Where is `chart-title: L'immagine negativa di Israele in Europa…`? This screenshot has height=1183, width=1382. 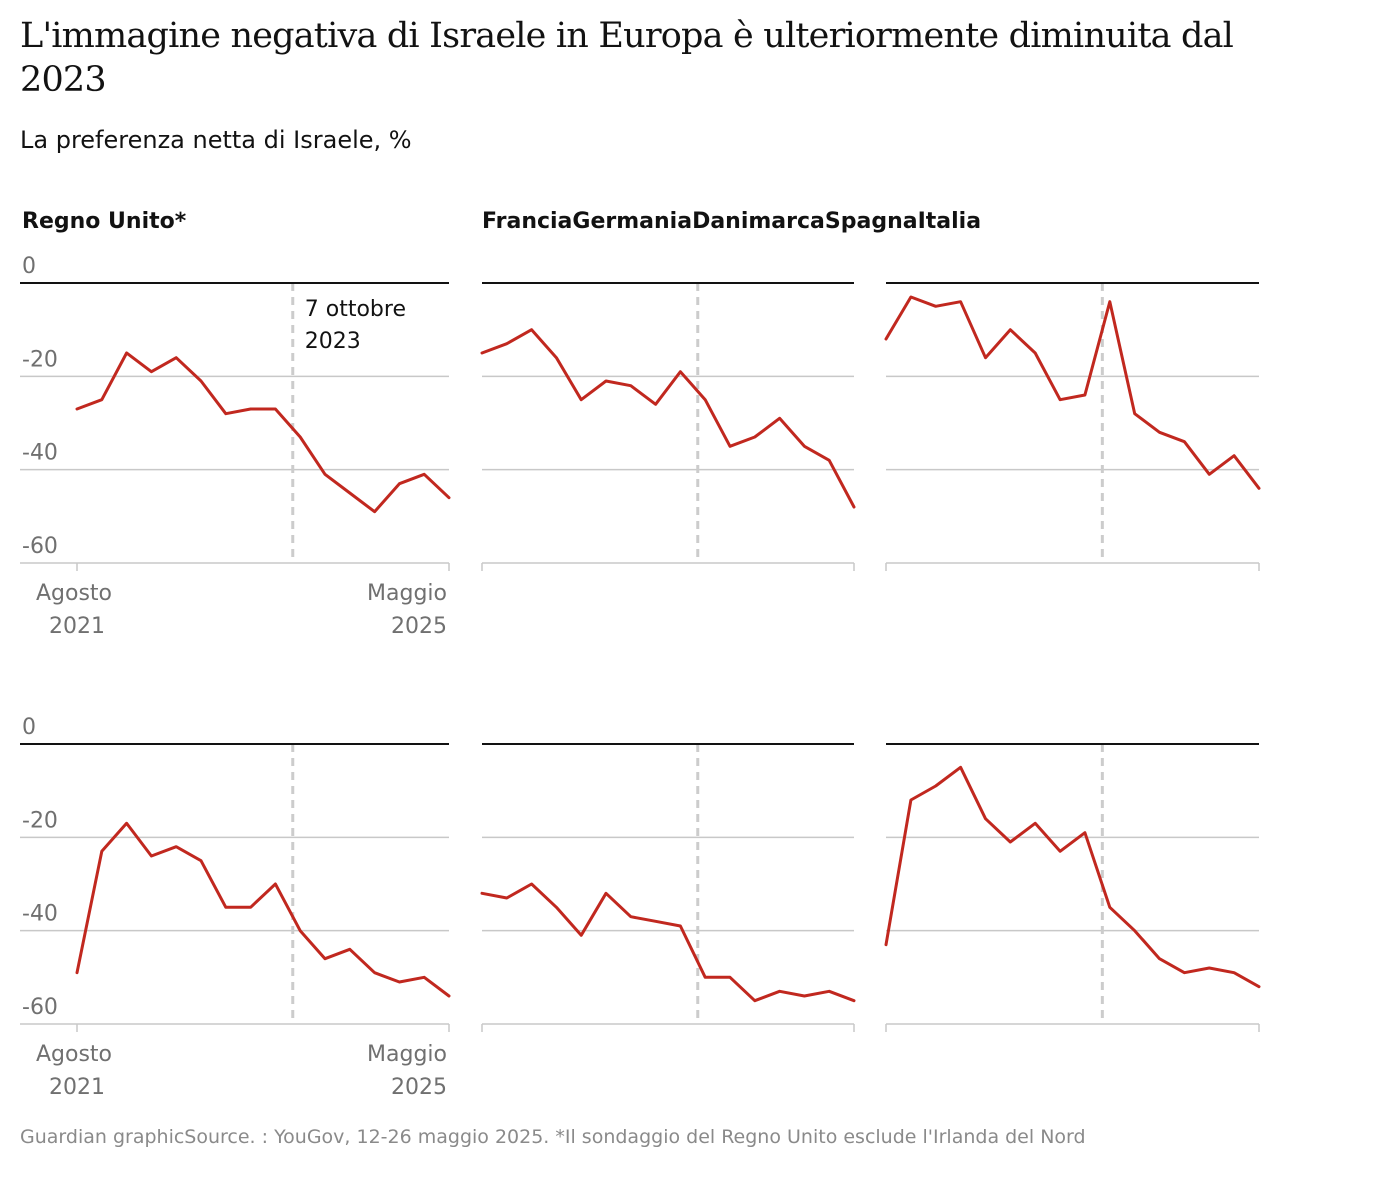
chart-title: L'immagine negativa di Israele in Europa… is located at coordinates (627, 58).